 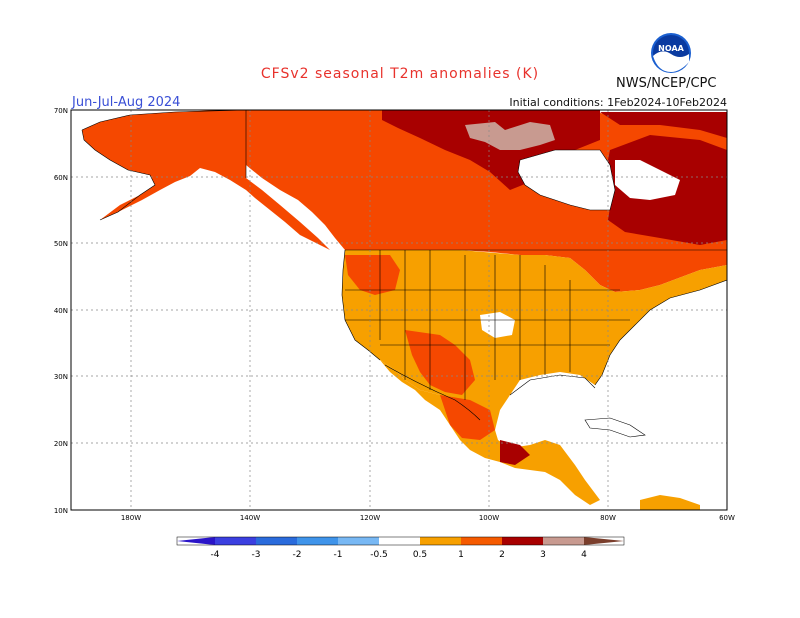 I want to click on cuba, so click(x=615, y=427).